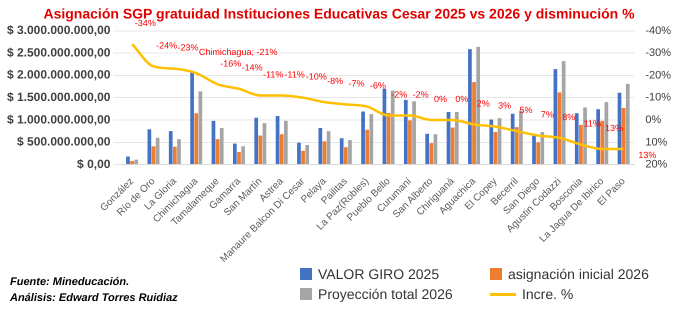 The width and height of the screenshot is (680, 323). I want to click on data-label: -23%, so click(188, 47).